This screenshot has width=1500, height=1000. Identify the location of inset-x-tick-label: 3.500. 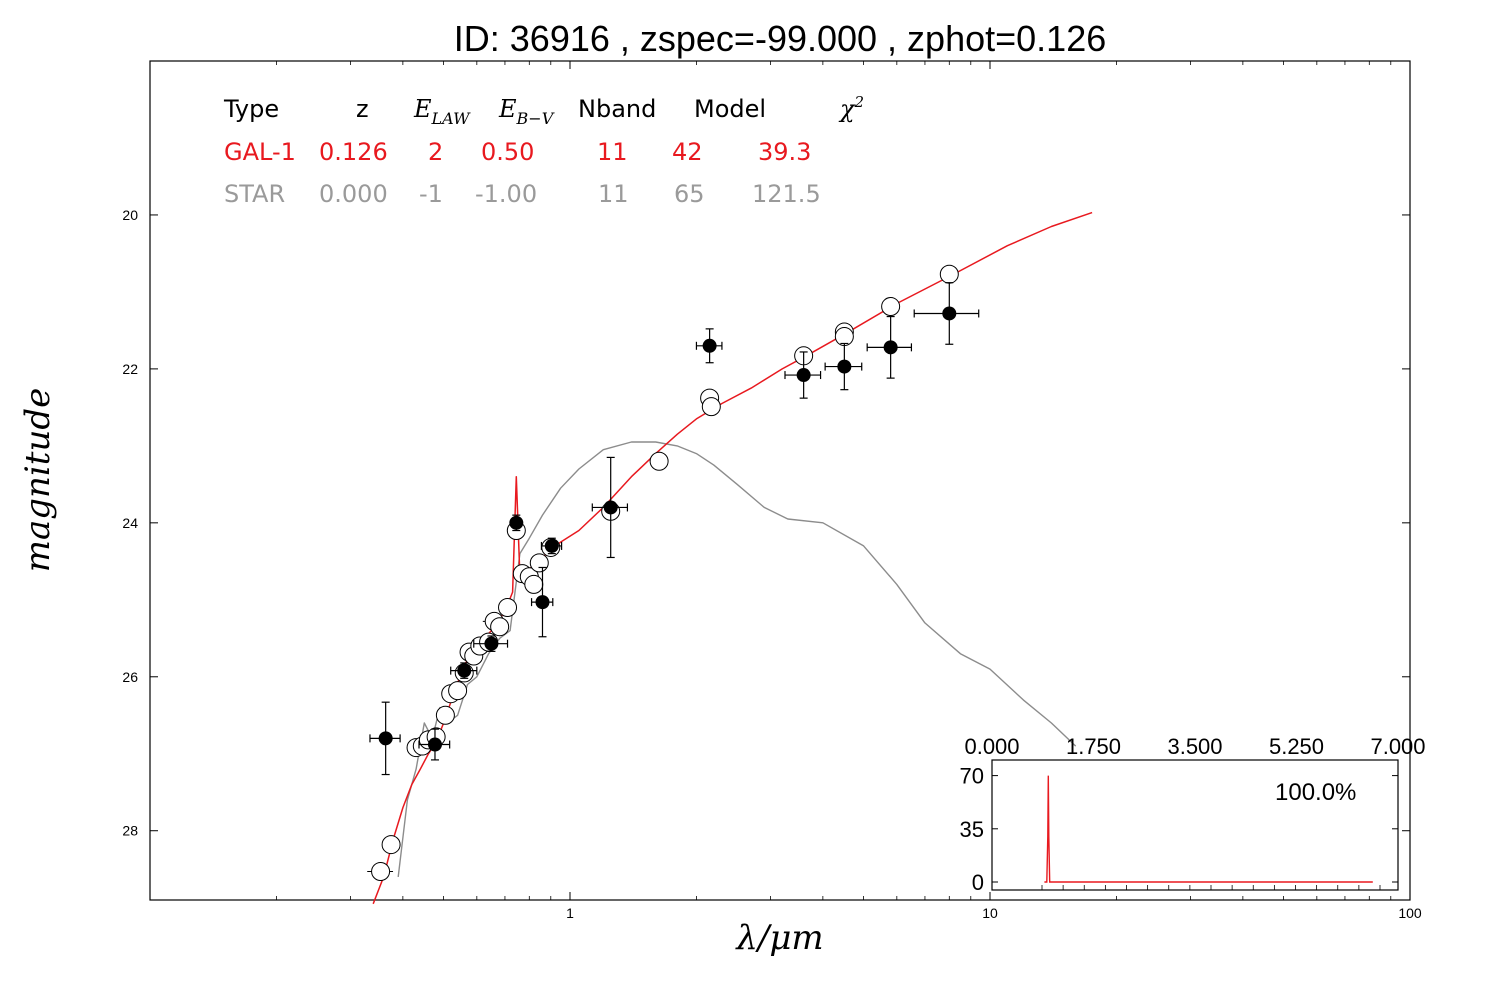
(1194, 746).